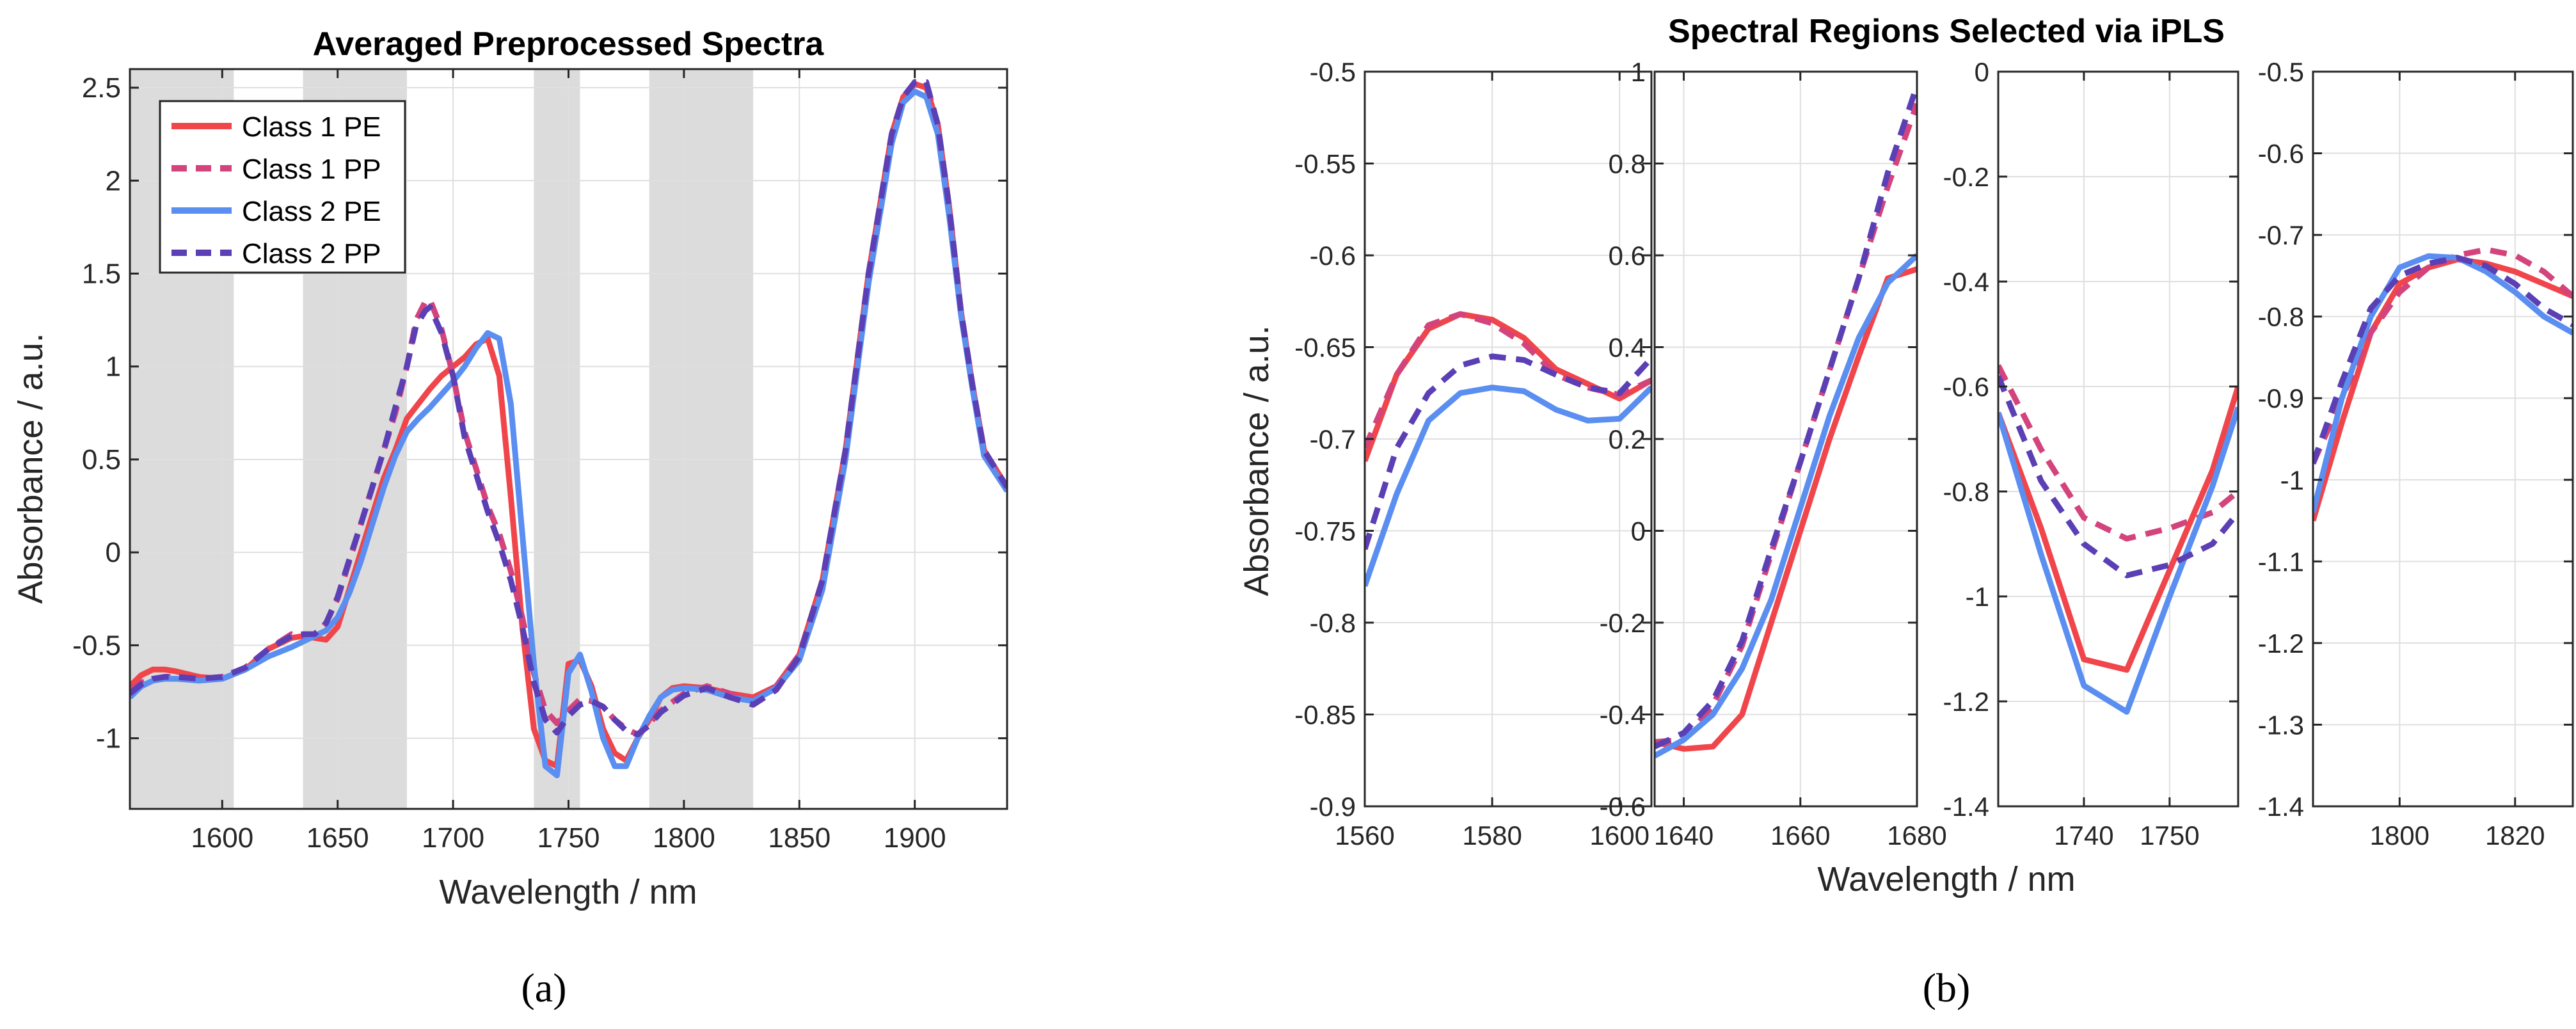 This screenshot has width=2576, height=1029. Describe the element at coordinates (1325, 531) in the screenshot. I see `y-tick-label: -0.75` at that location.